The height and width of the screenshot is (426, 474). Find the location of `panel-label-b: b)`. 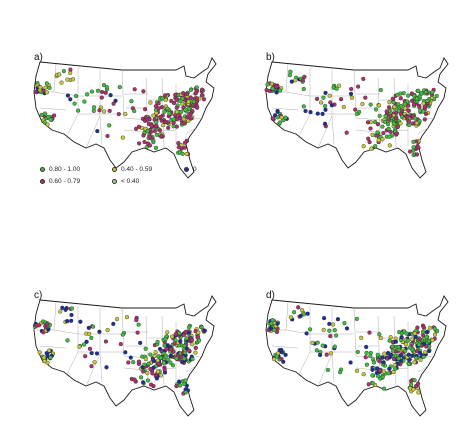

panel-label-b: b) is located at coordinates (270, 57).